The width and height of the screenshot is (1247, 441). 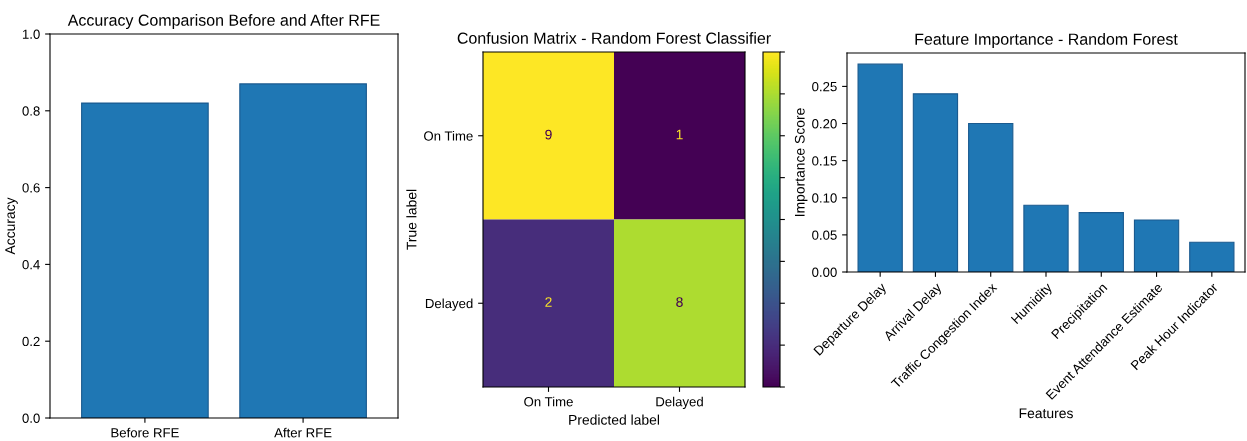 What do you see at coordinates (31, 111) in the screenshot?
I see `y-tick-label: 0.8` at bounding box center [31, 111].